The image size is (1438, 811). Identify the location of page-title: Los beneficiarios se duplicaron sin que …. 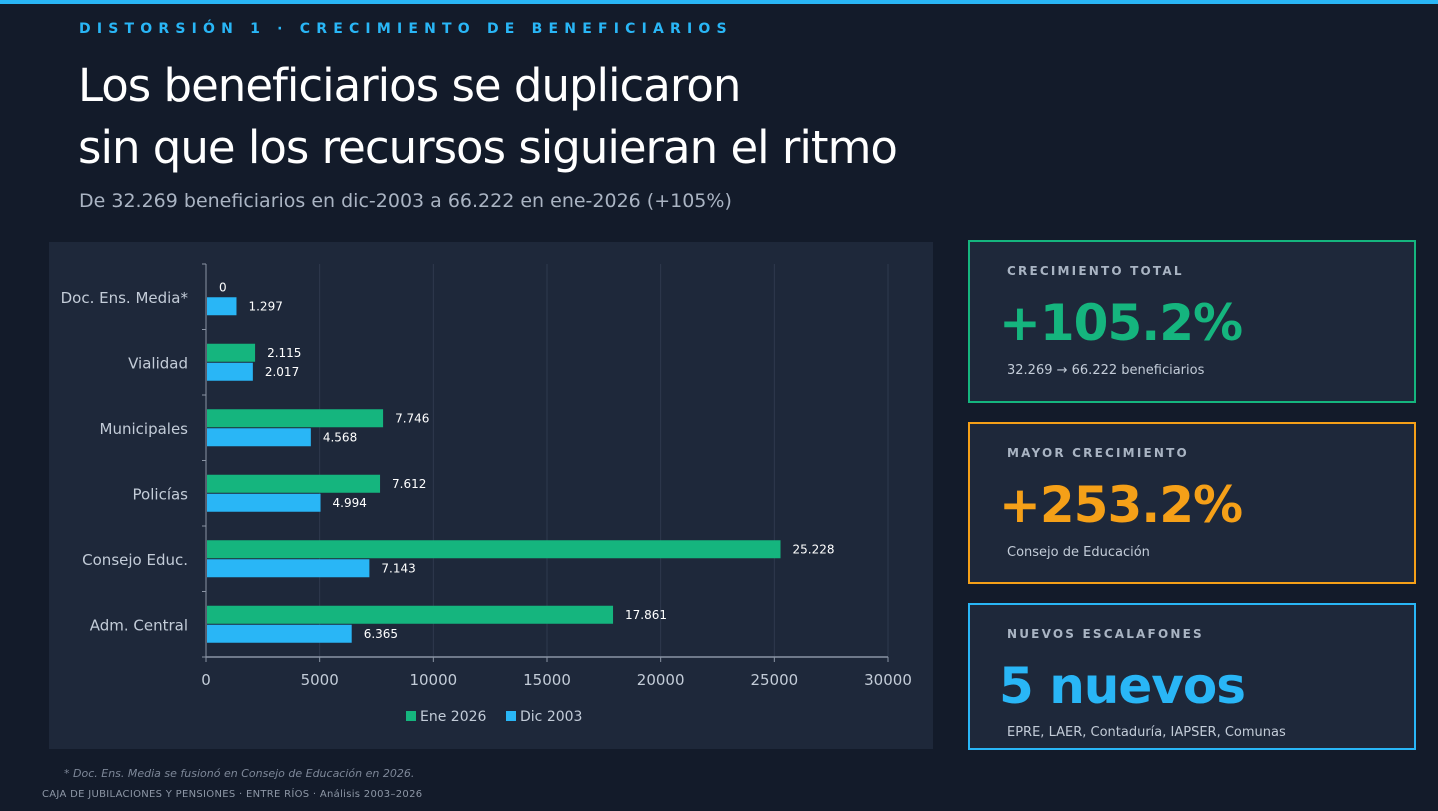
(528, 117).